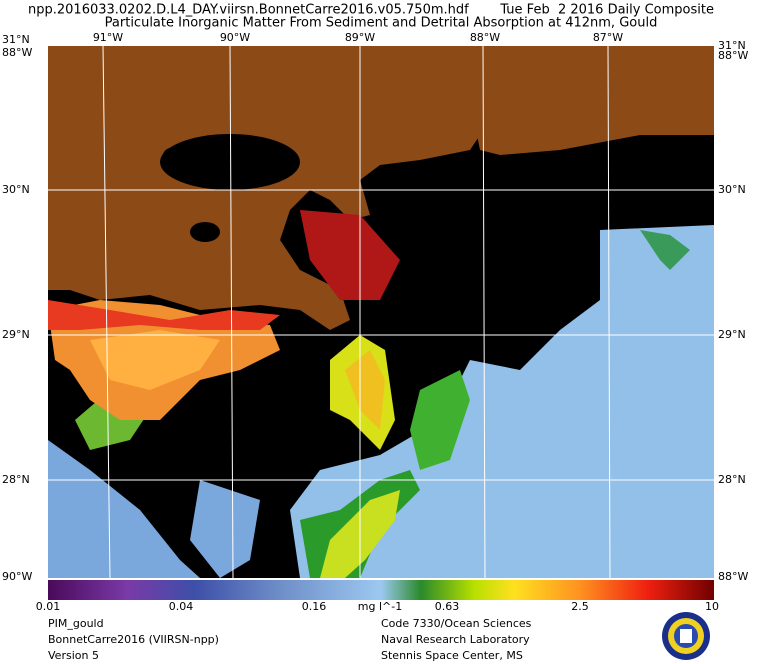 This screenshot has height=664, width=762. I want to click on lon-label: 88°W, so click(485, 37).